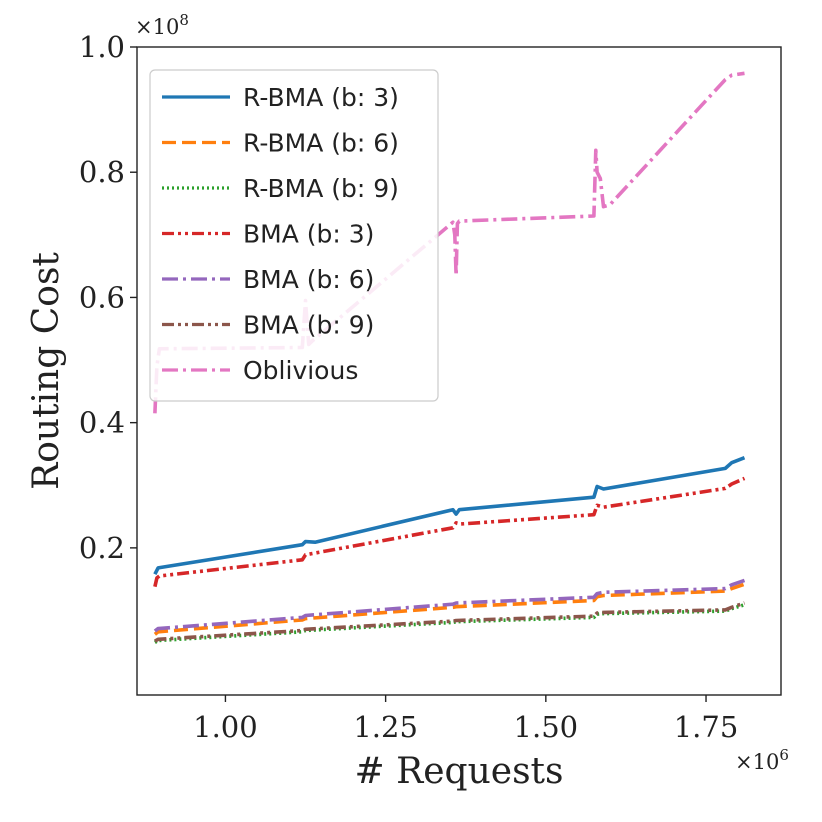 The width and height of the screenshot is (822, 822). I want to click on legend-label: Oblivious, so click(300, 370).